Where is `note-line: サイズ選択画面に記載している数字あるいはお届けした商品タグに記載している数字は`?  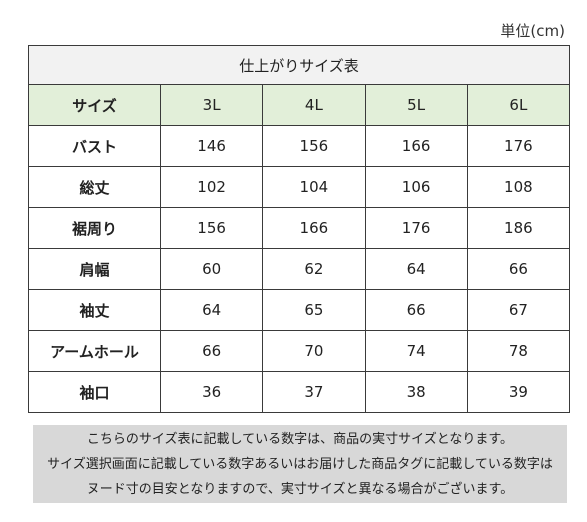 note-line: サイズ選択画面に記載している数字あるいはお届けした商品タグに記載している数字は is located at coordinates (300, 464).